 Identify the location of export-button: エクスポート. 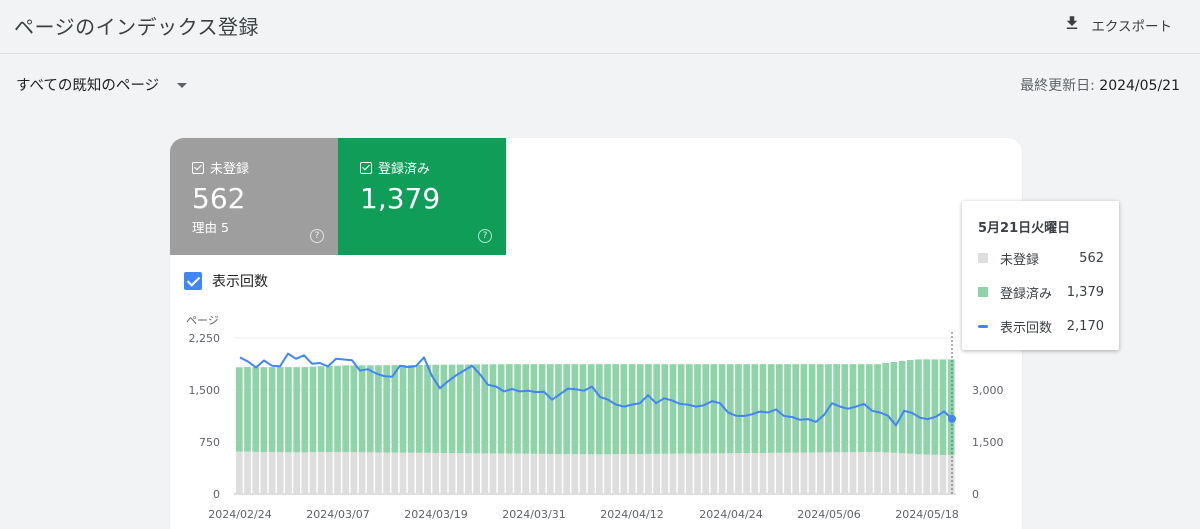
(1117, 25).